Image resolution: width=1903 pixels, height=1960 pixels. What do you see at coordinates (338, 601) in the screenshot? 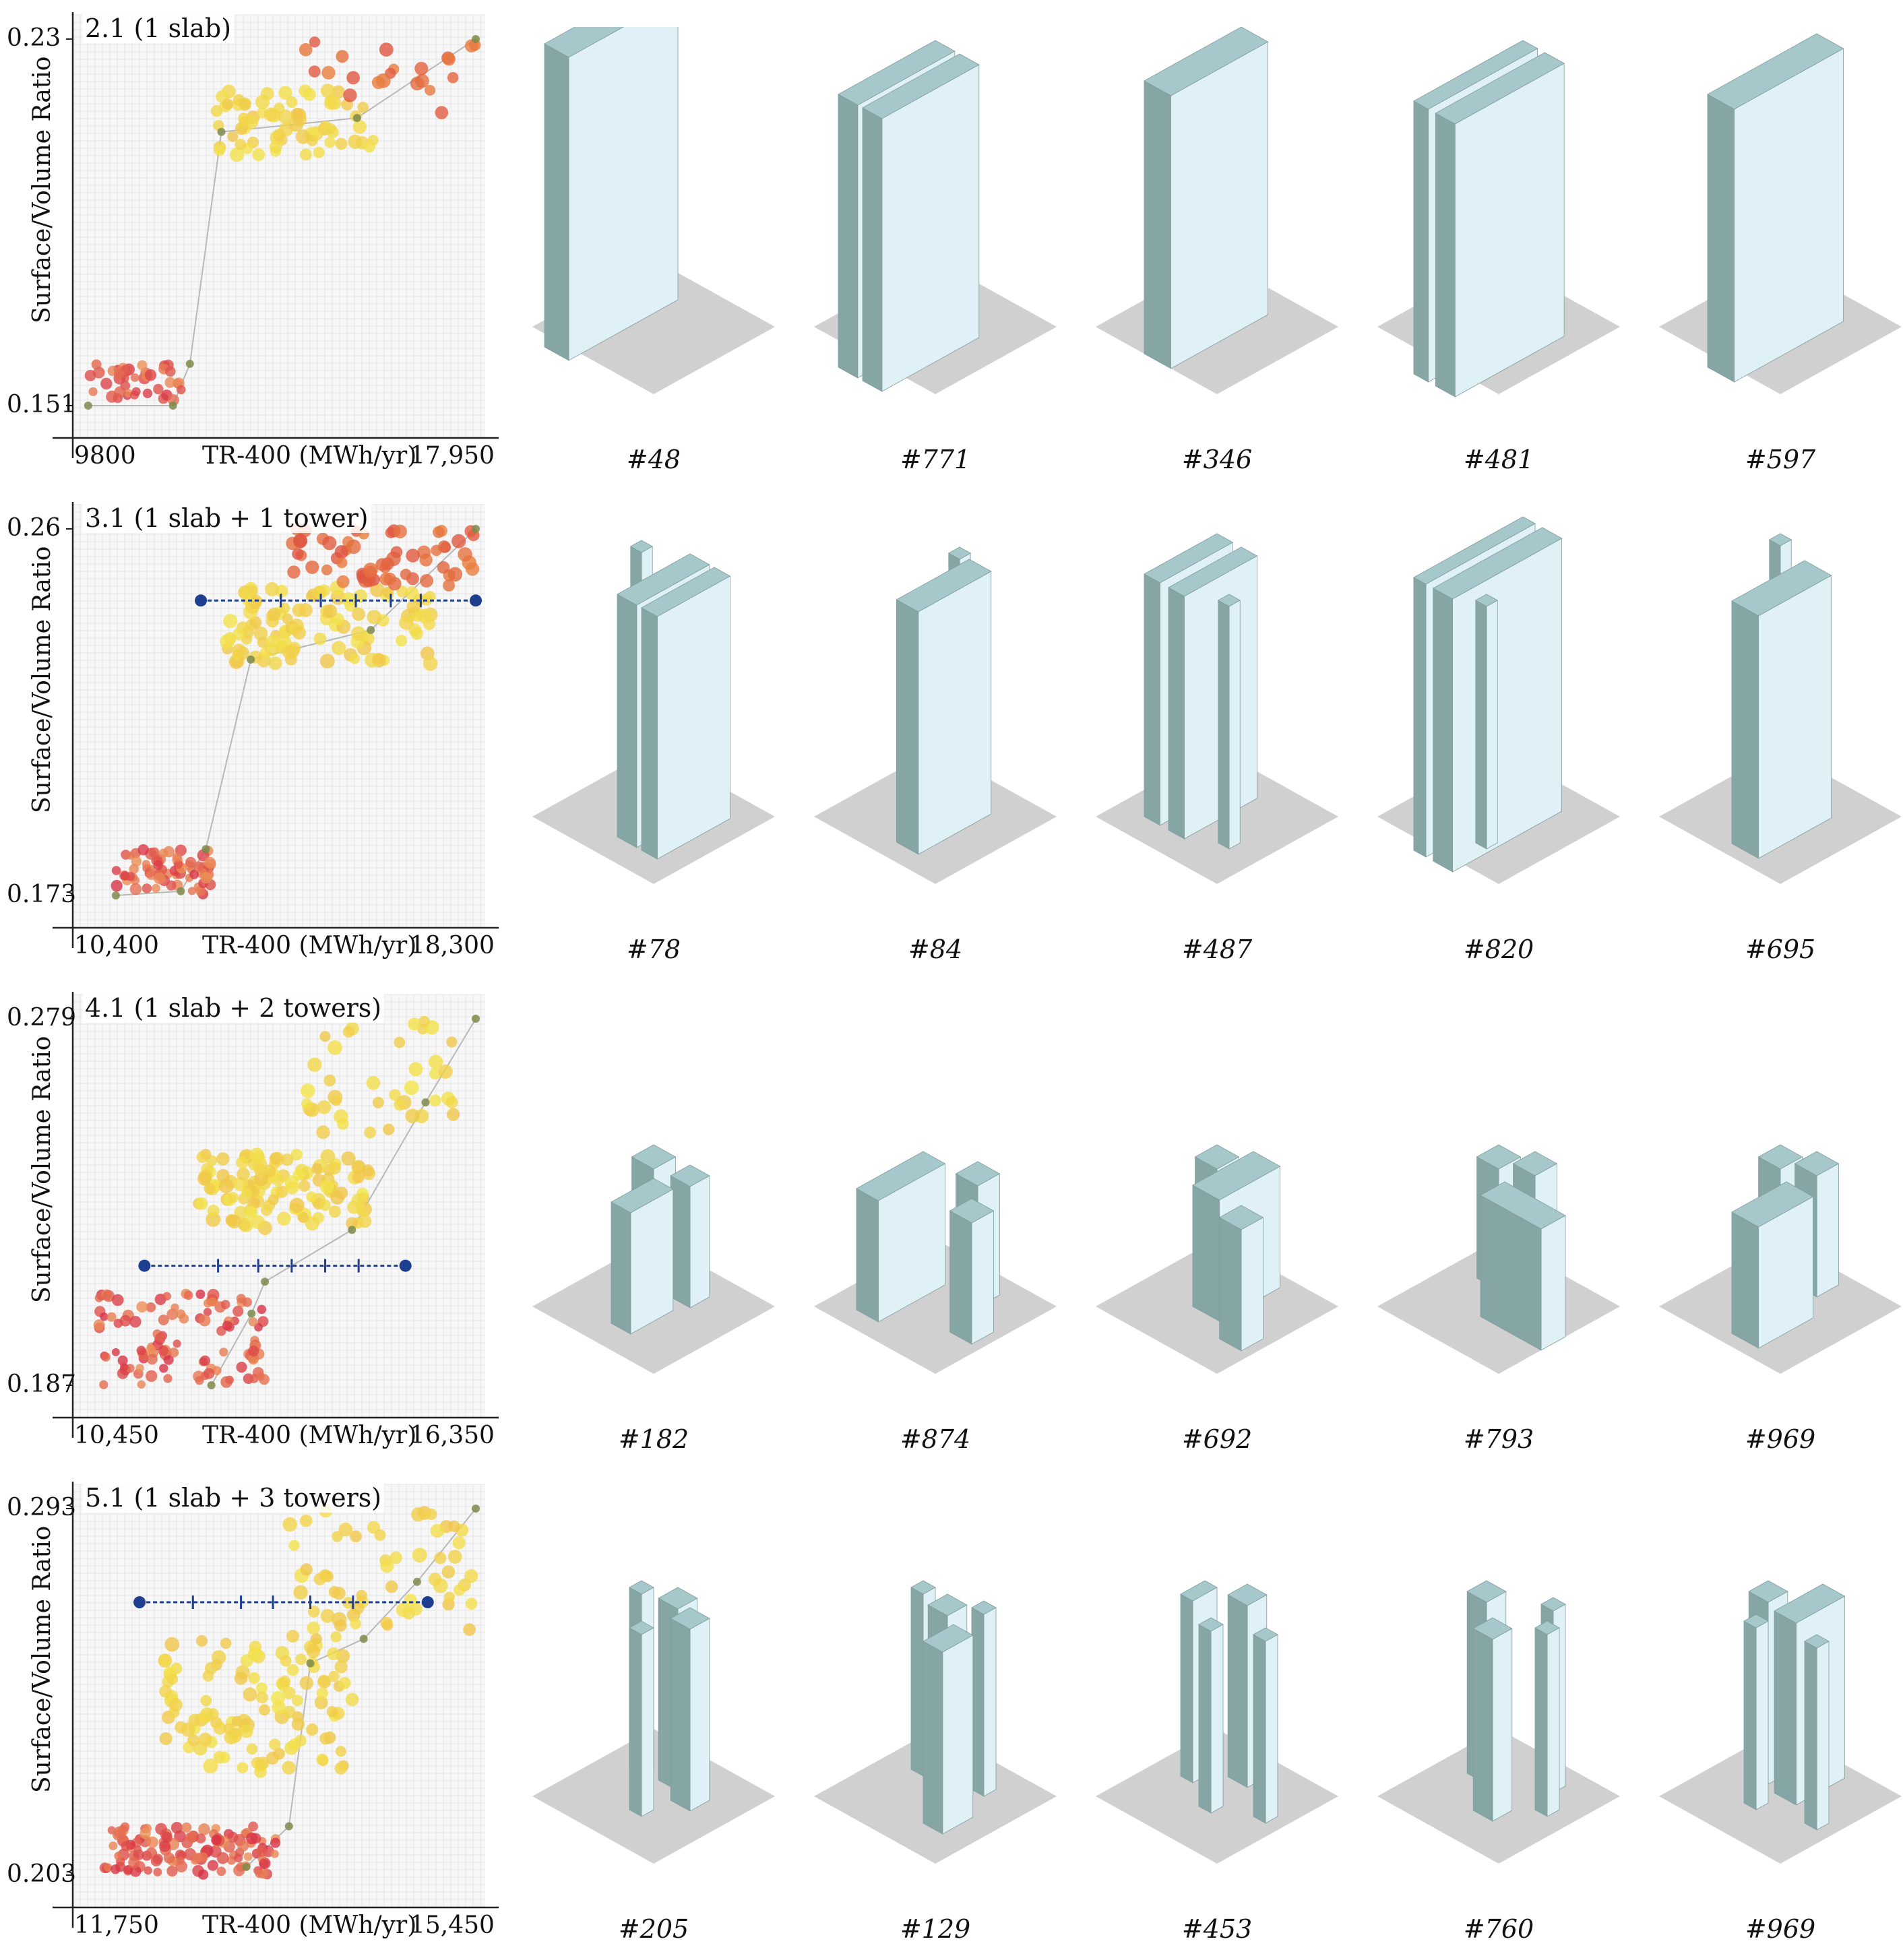
I see `range-bar` at bounding box center [338, 601].